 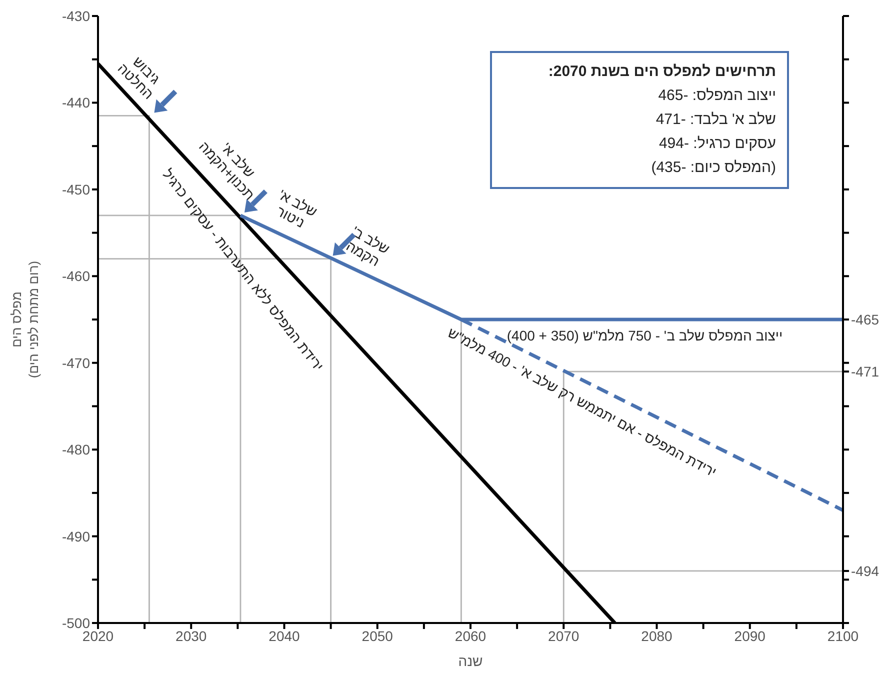 What do you see at coordinates (227, 170) in the screenshot?
I see `annotation: שלב א' תכנון+הקמה` at bounding box center [227, 170].